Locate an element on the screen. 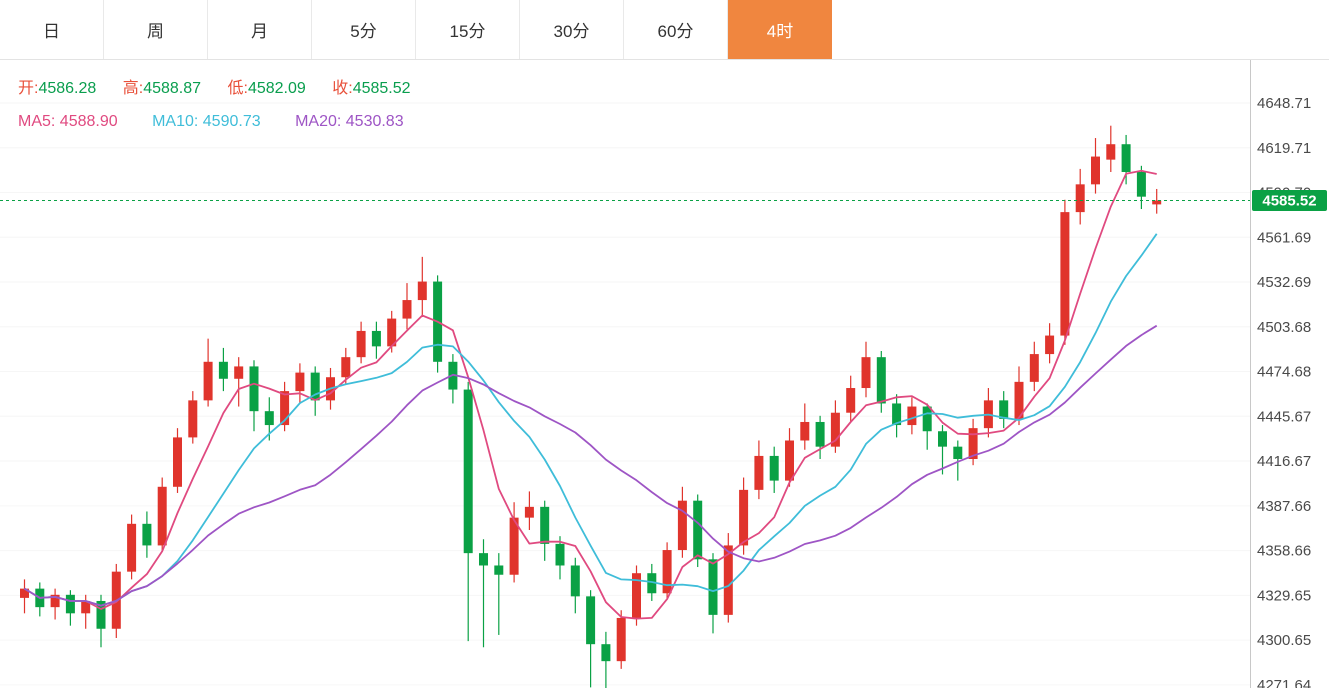 The image size is (1329, 688). tab-15min: 15分 is located at coordinates (468, 29).